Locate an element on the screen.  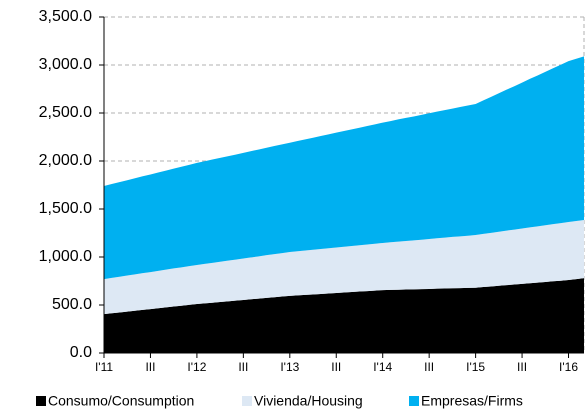
y-tick-label: 500.0 is located at coordinates (72, 304).